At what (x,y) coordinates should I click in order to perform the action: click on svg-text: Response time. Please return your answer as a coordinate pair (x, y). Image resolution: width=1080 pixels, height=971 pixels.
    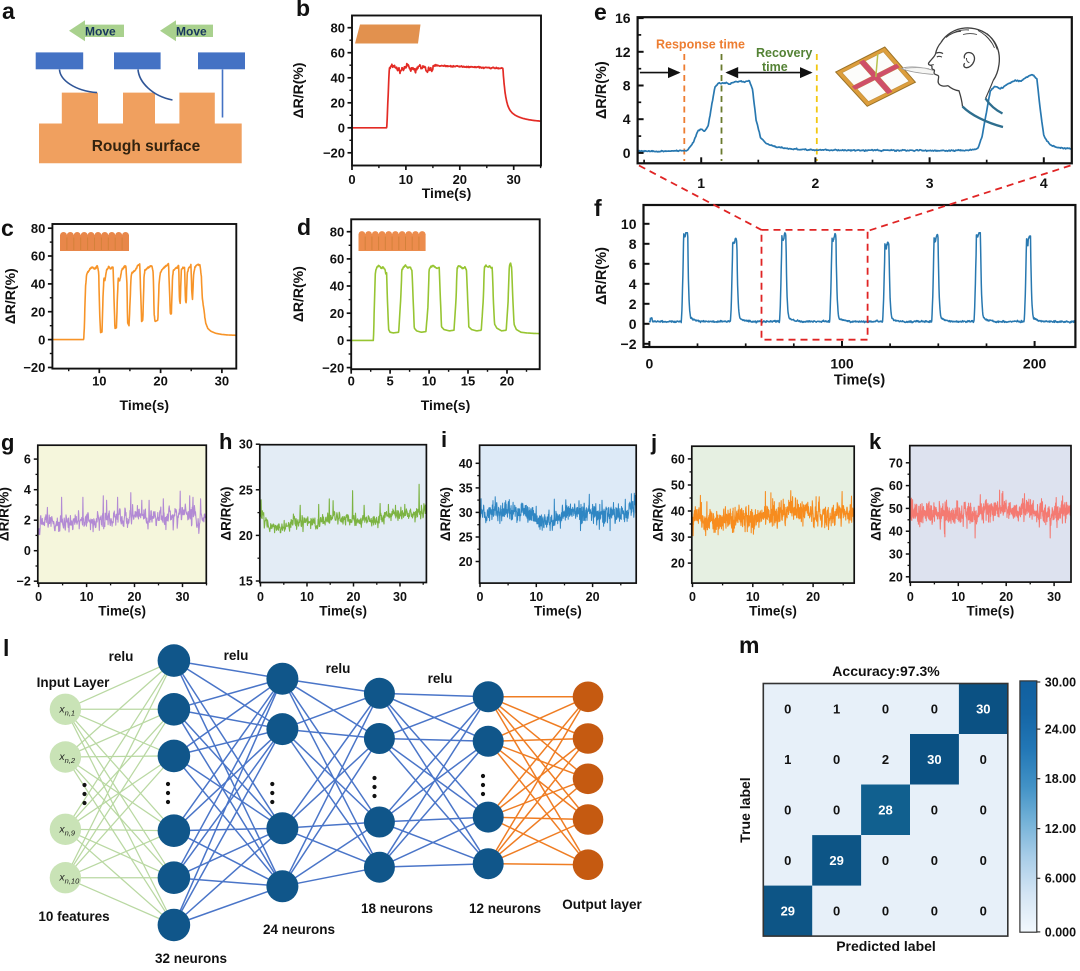
    Looking at the image, I should click on (700, 45).